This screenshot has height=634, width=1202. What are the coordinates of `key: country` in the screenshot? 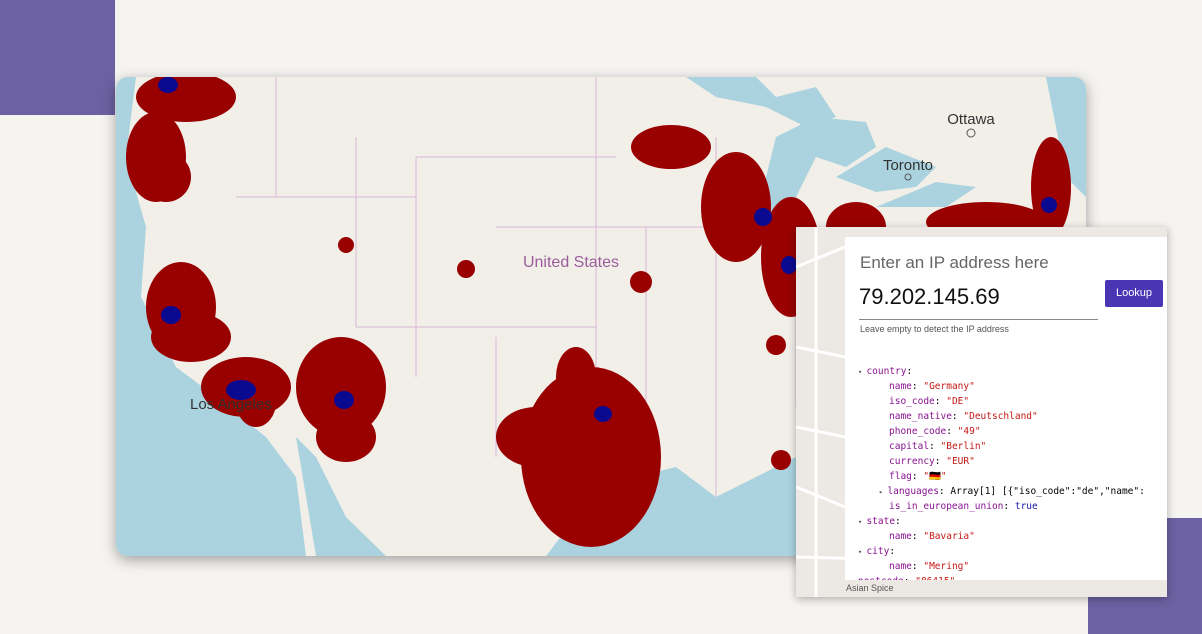 It's located at (886, 371).